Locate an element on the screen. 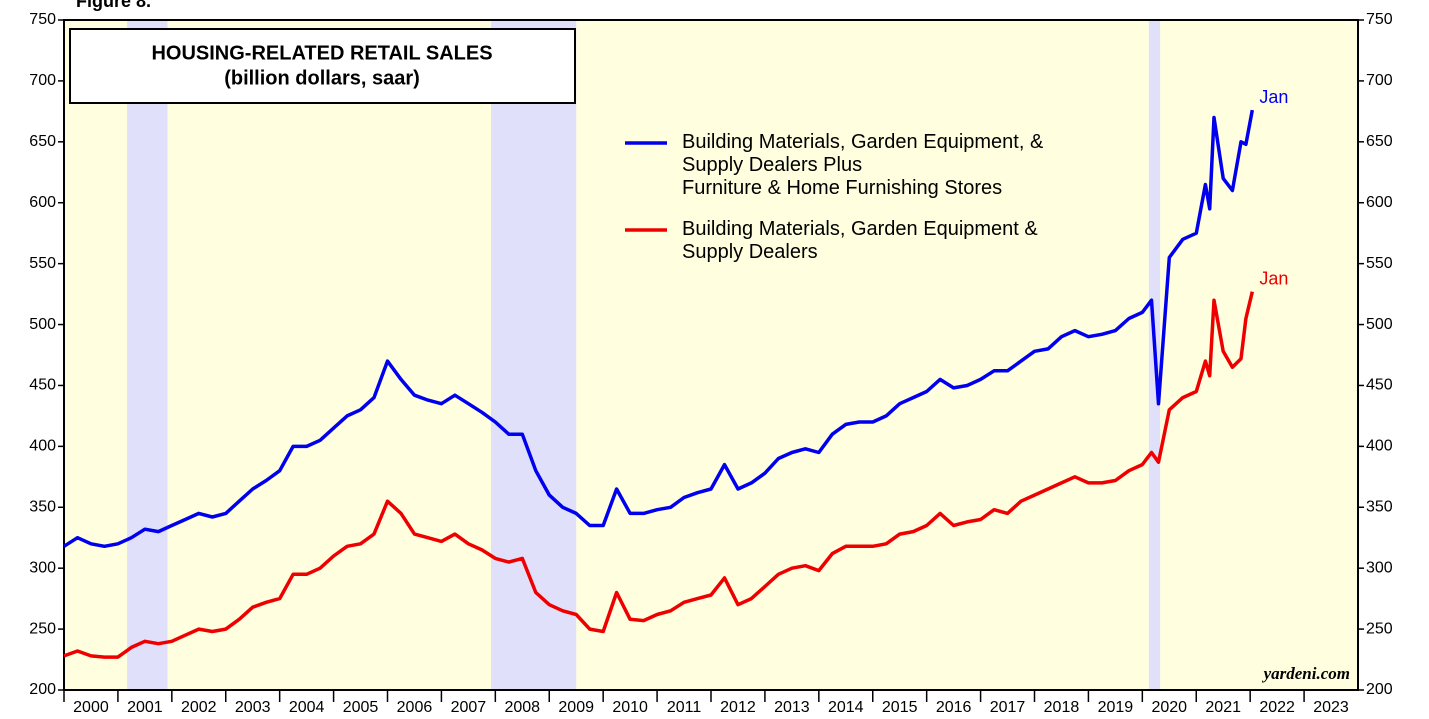 This screenshot has height=719, width=1429. chart-subtitle: (billion dollars, saar) is located at coordinates (322, 78).